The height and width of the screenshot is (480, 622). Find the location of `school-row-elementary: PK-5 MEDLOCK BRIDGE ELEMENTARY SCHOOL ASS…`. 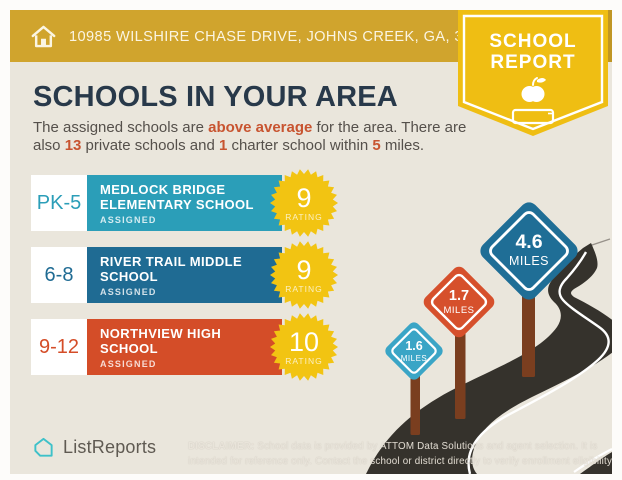

school-row-elementary: PK-5 MEDLOCK BRIDGE ELEMENTARY SCHOOL ASS… is located at coordinates (196, 203).